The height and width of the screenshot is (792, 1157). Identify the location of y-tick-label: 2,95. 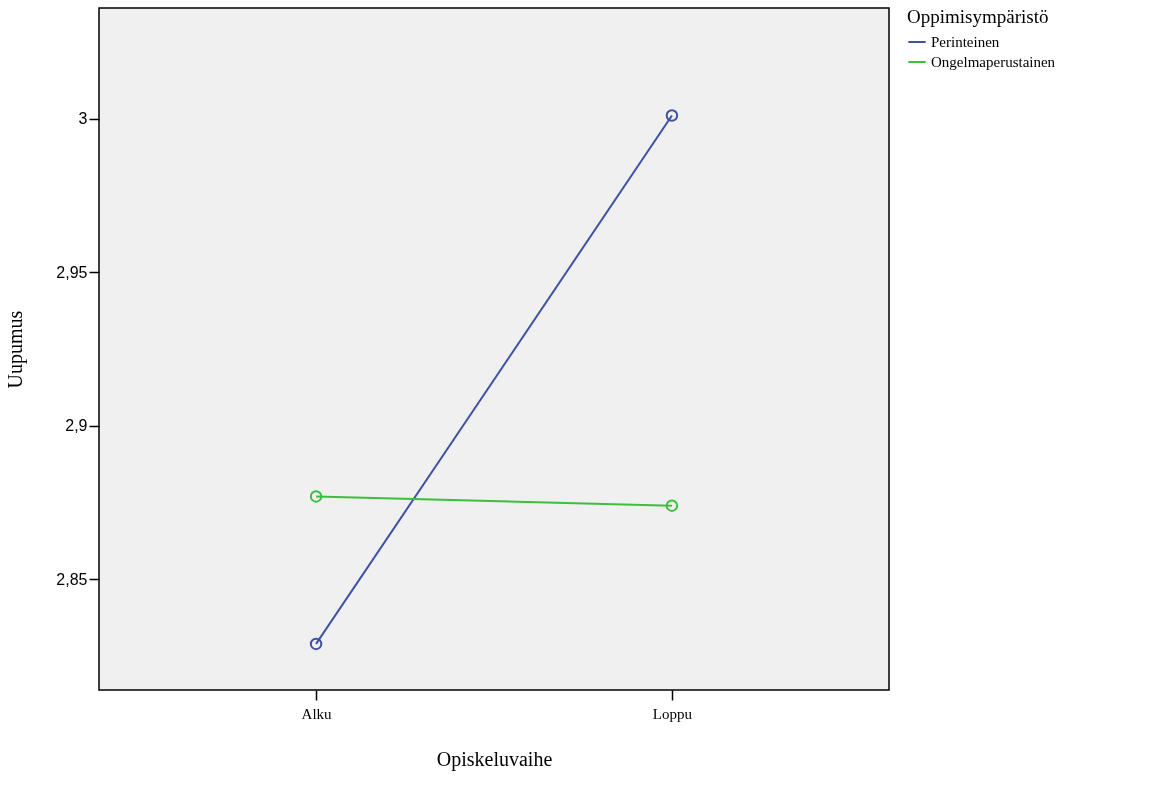
(72, 272).